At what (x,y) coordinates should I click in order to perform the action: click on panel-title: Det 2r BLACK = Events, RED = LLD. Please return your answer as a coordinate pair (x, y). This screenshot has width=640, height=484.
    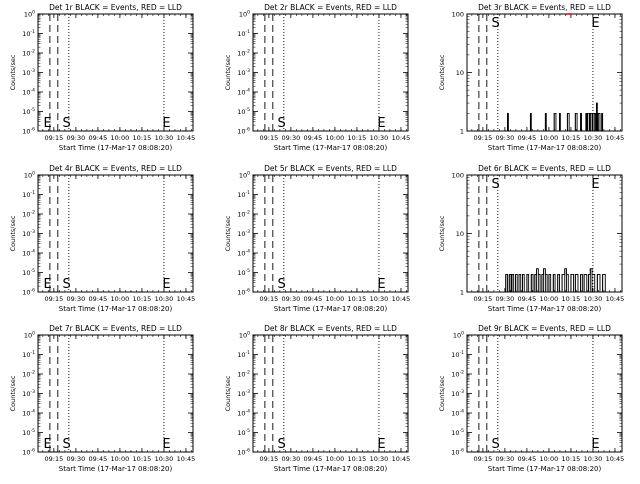
    Looking at the image, I should click on (330, 7).